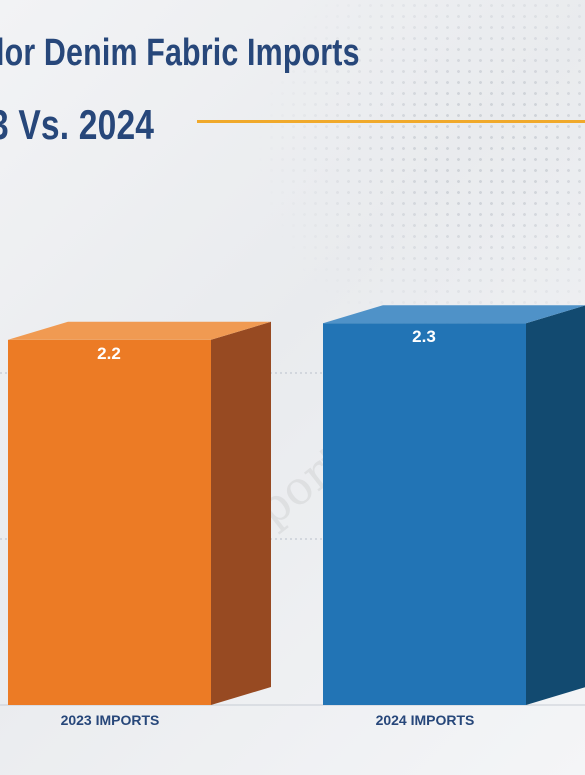 This screenshot has height=775, width=585. What do you see at coordinates (110, 720) in the screenshot?
I see `category-label-1: 2023 IMPORTS` at bounding box center [110, 720].